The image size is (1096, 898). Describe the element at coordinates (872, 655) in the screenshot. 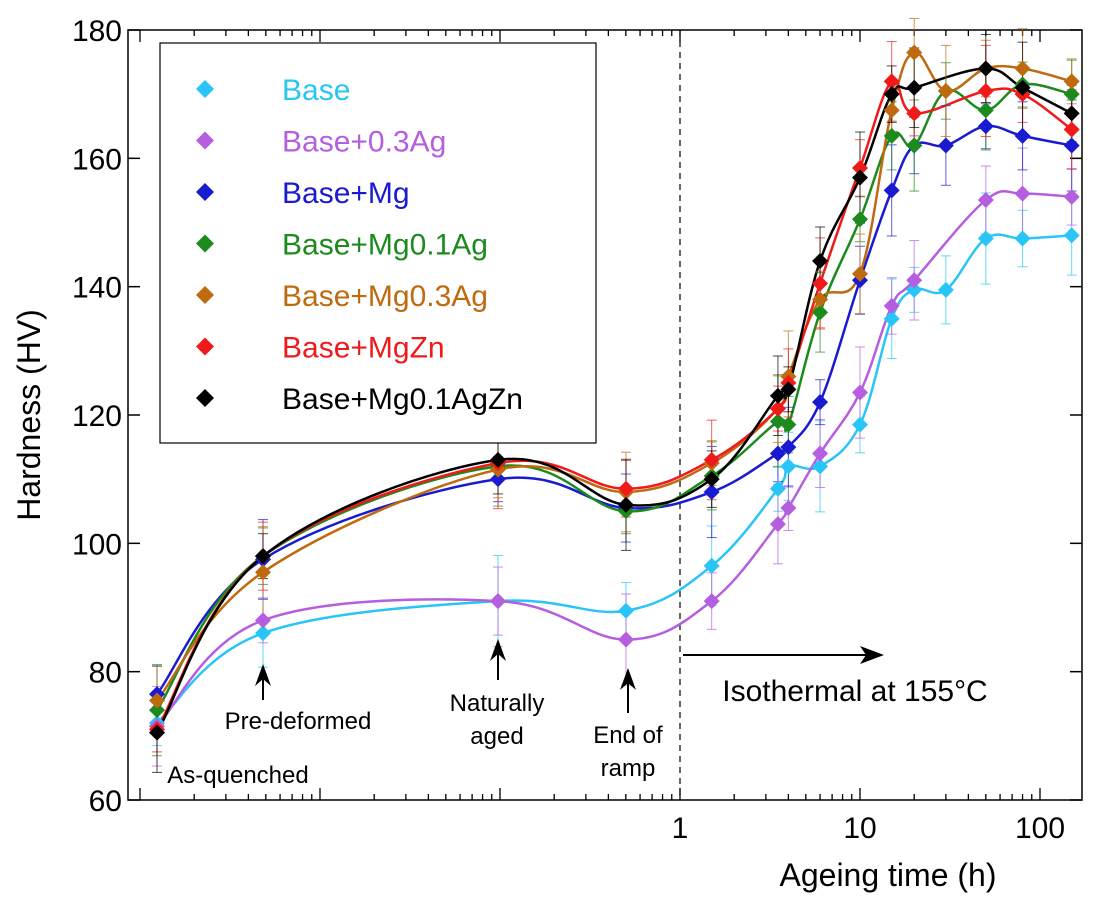

I see `arrow-isothermal-head` at that location.